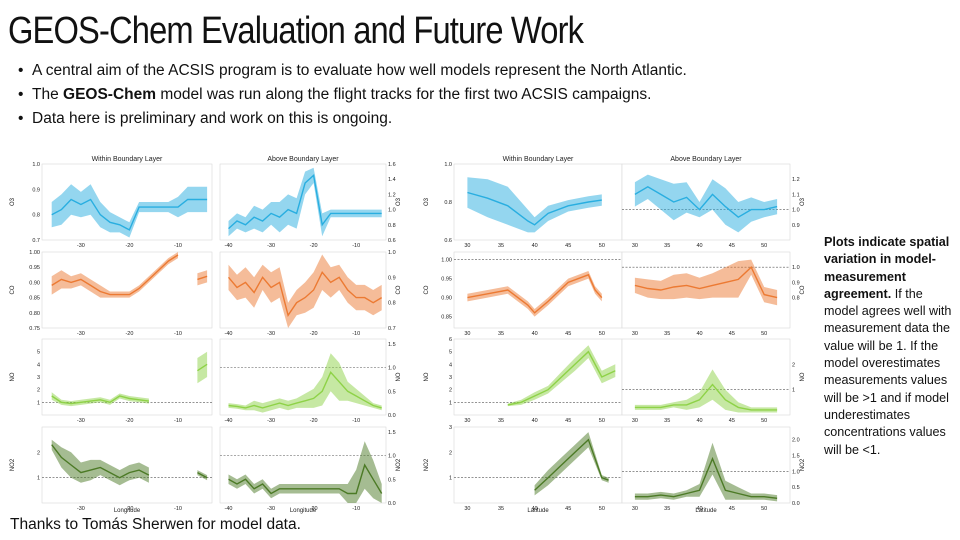  Describe the element at coordinates (155, 524) in the screenshot. I see `credit-text: Thanks to Tomás Sherwen for model data.` at that location.